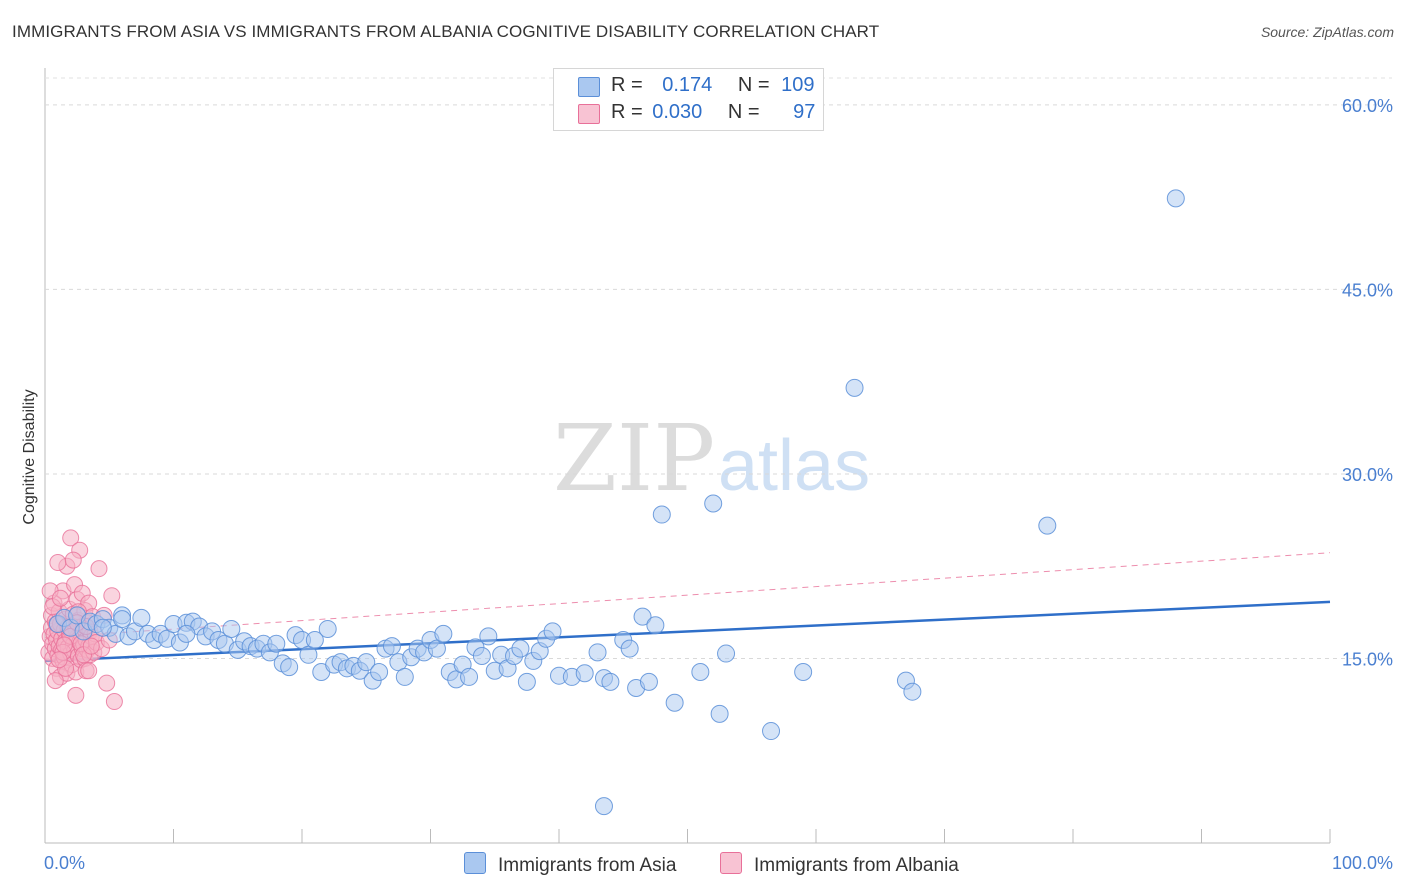 The image size is (1406, 892). I want to click on watermark-atlas: atlas, so click(794, 466).